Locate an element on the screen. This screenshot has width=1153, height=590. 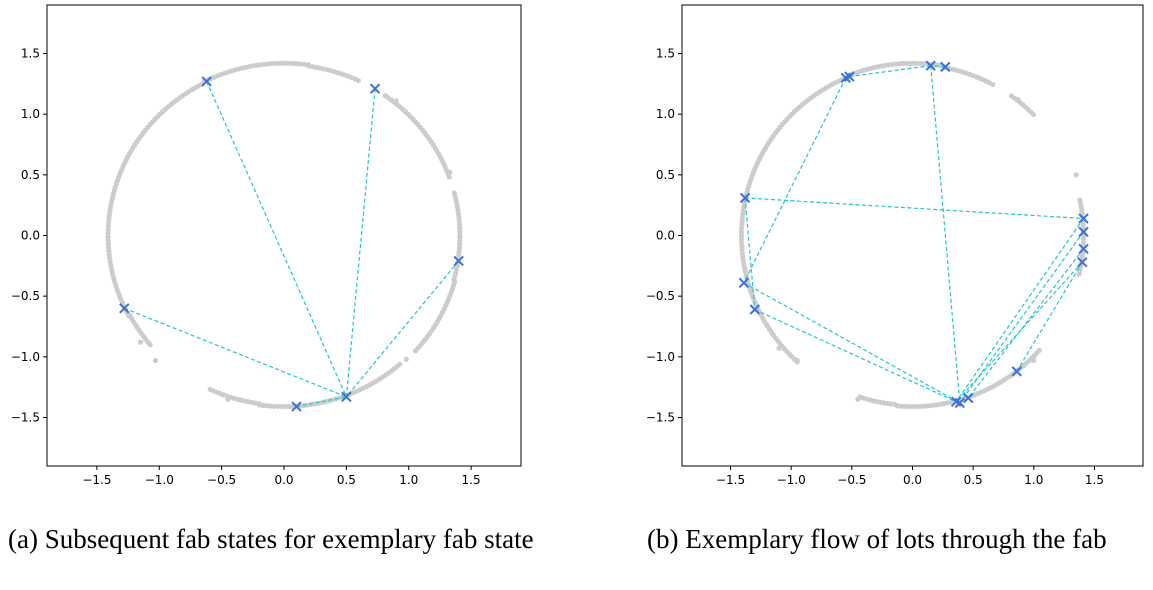
x-tick-label: 1.5 is located at coordinates (1094, 480).